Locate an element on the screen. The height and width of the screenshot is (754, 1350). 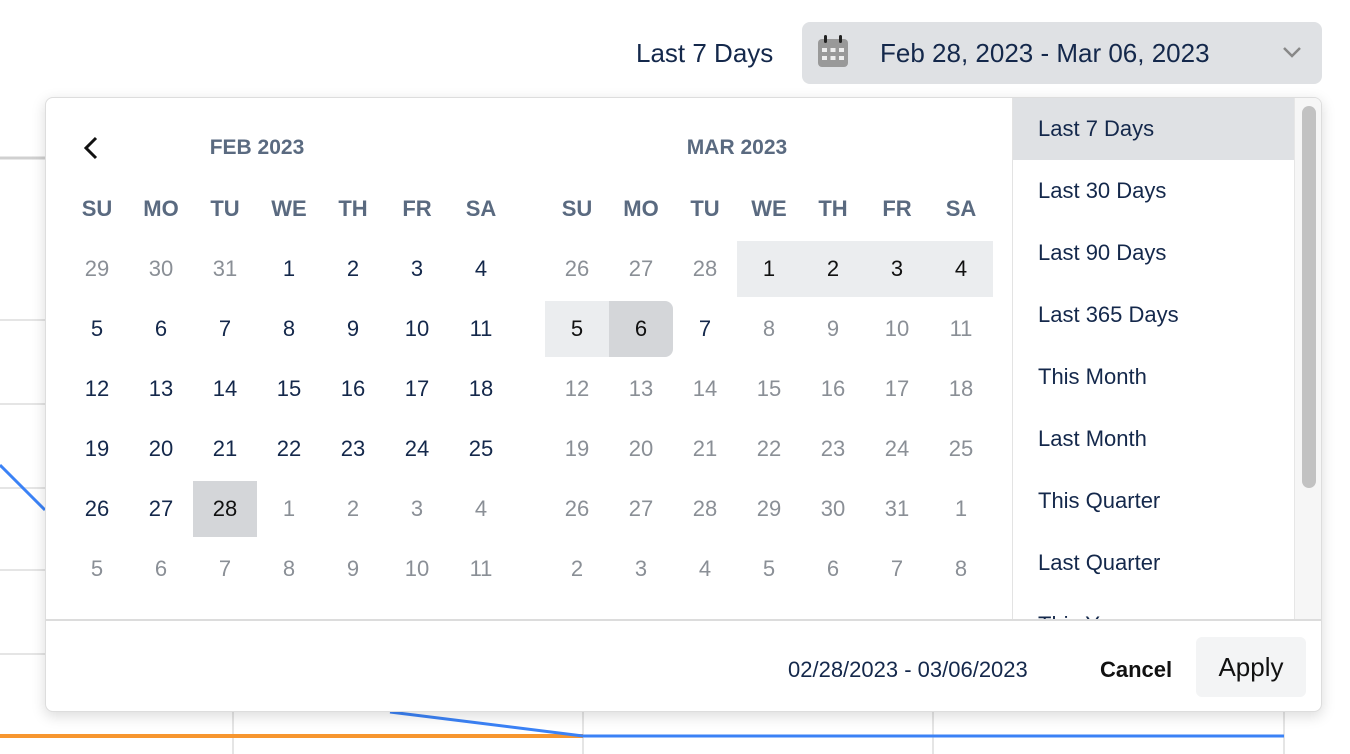
previous-month-button is located at coordinates (92, 148).